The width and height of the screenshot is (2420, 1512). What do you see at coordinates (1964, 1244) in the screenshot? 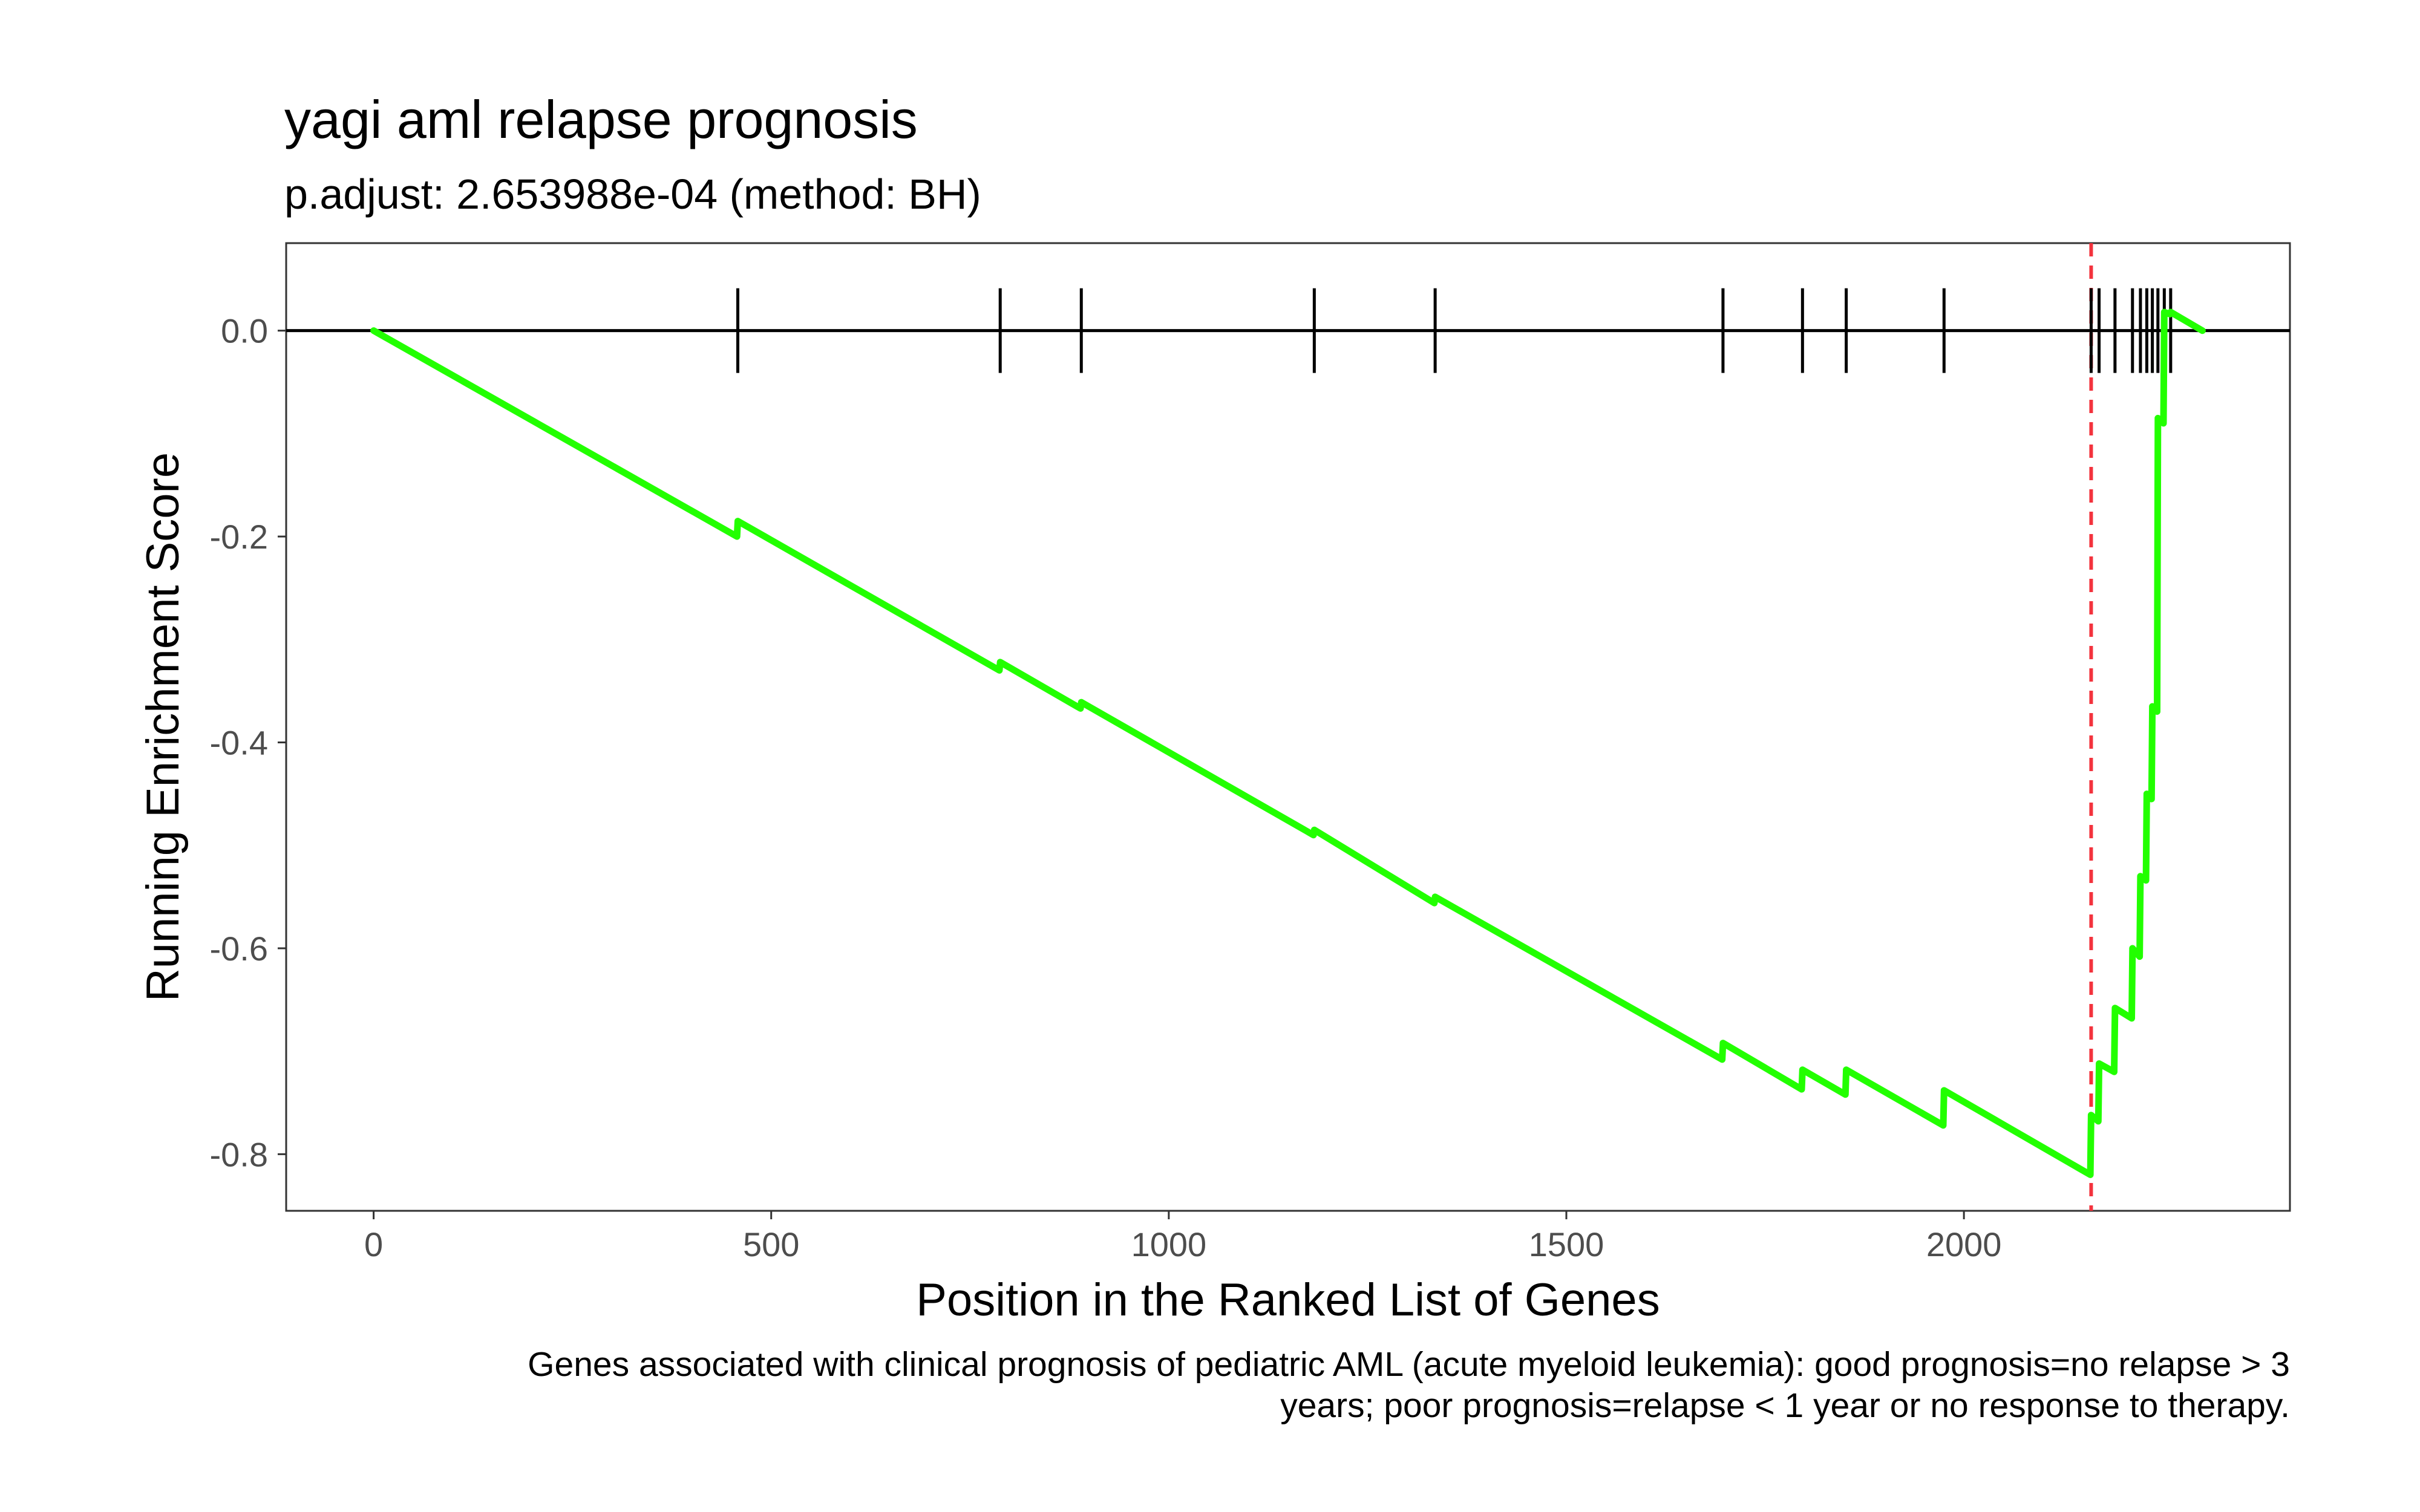
I see `x-tick-label: 2000` at bounding box center [1964, 1244].